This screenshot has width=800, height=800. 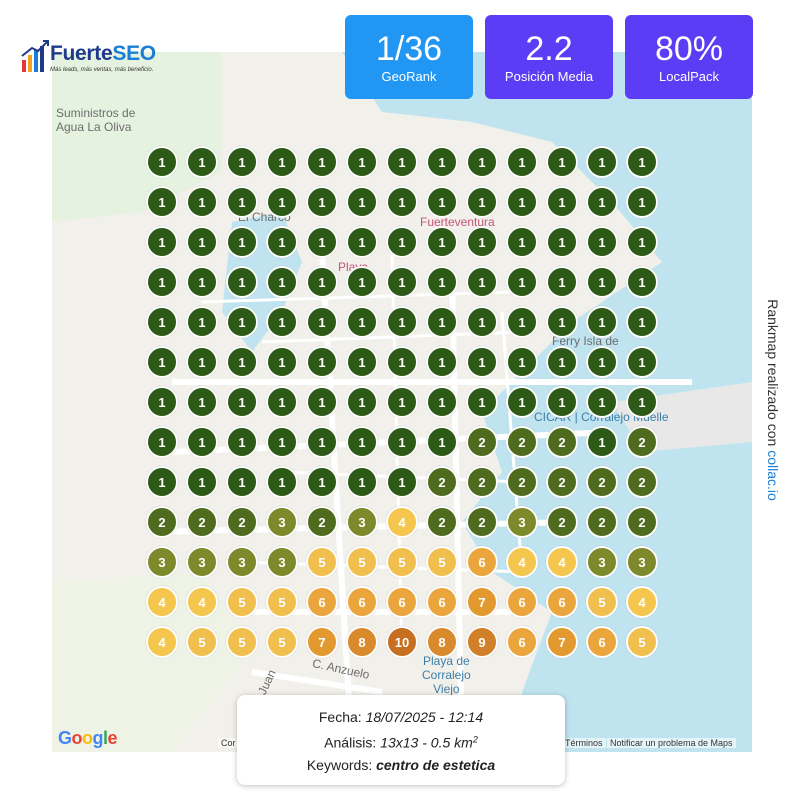 I want to click on rank-marker: 10, so click(x=402, y=642).